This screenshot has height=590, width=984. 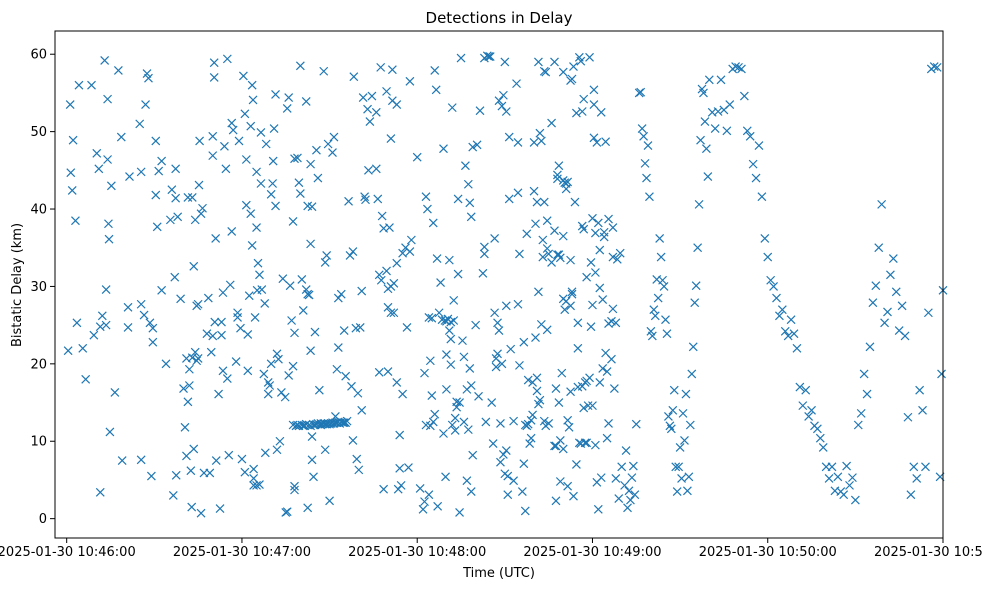 I want to click on y-tick-label: 10, so click(x=38, y=442).